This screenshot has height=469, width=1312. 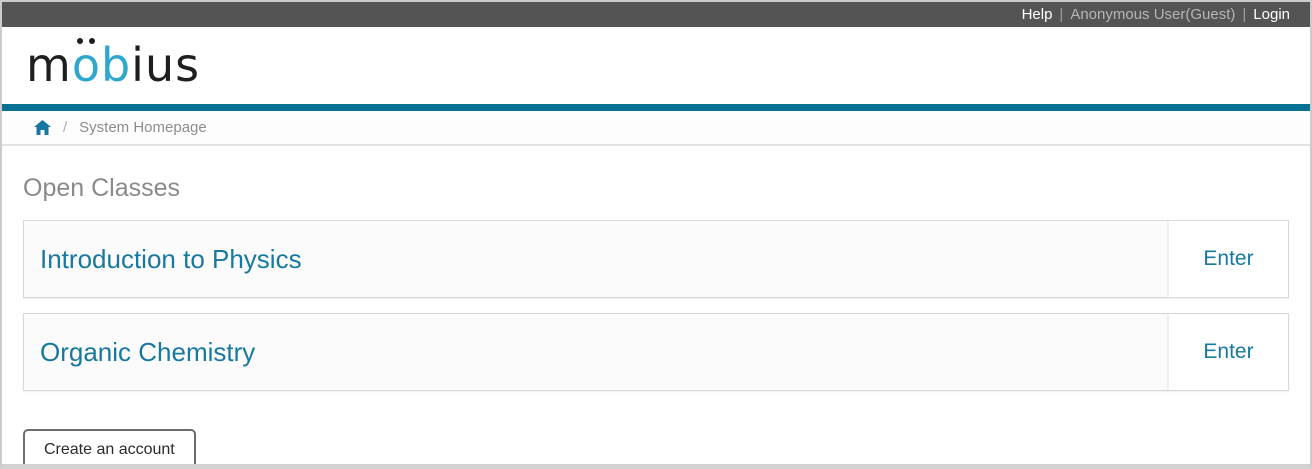 I want to click on class-title-cell: Introduction to Physics, so click(x=596, y=259).